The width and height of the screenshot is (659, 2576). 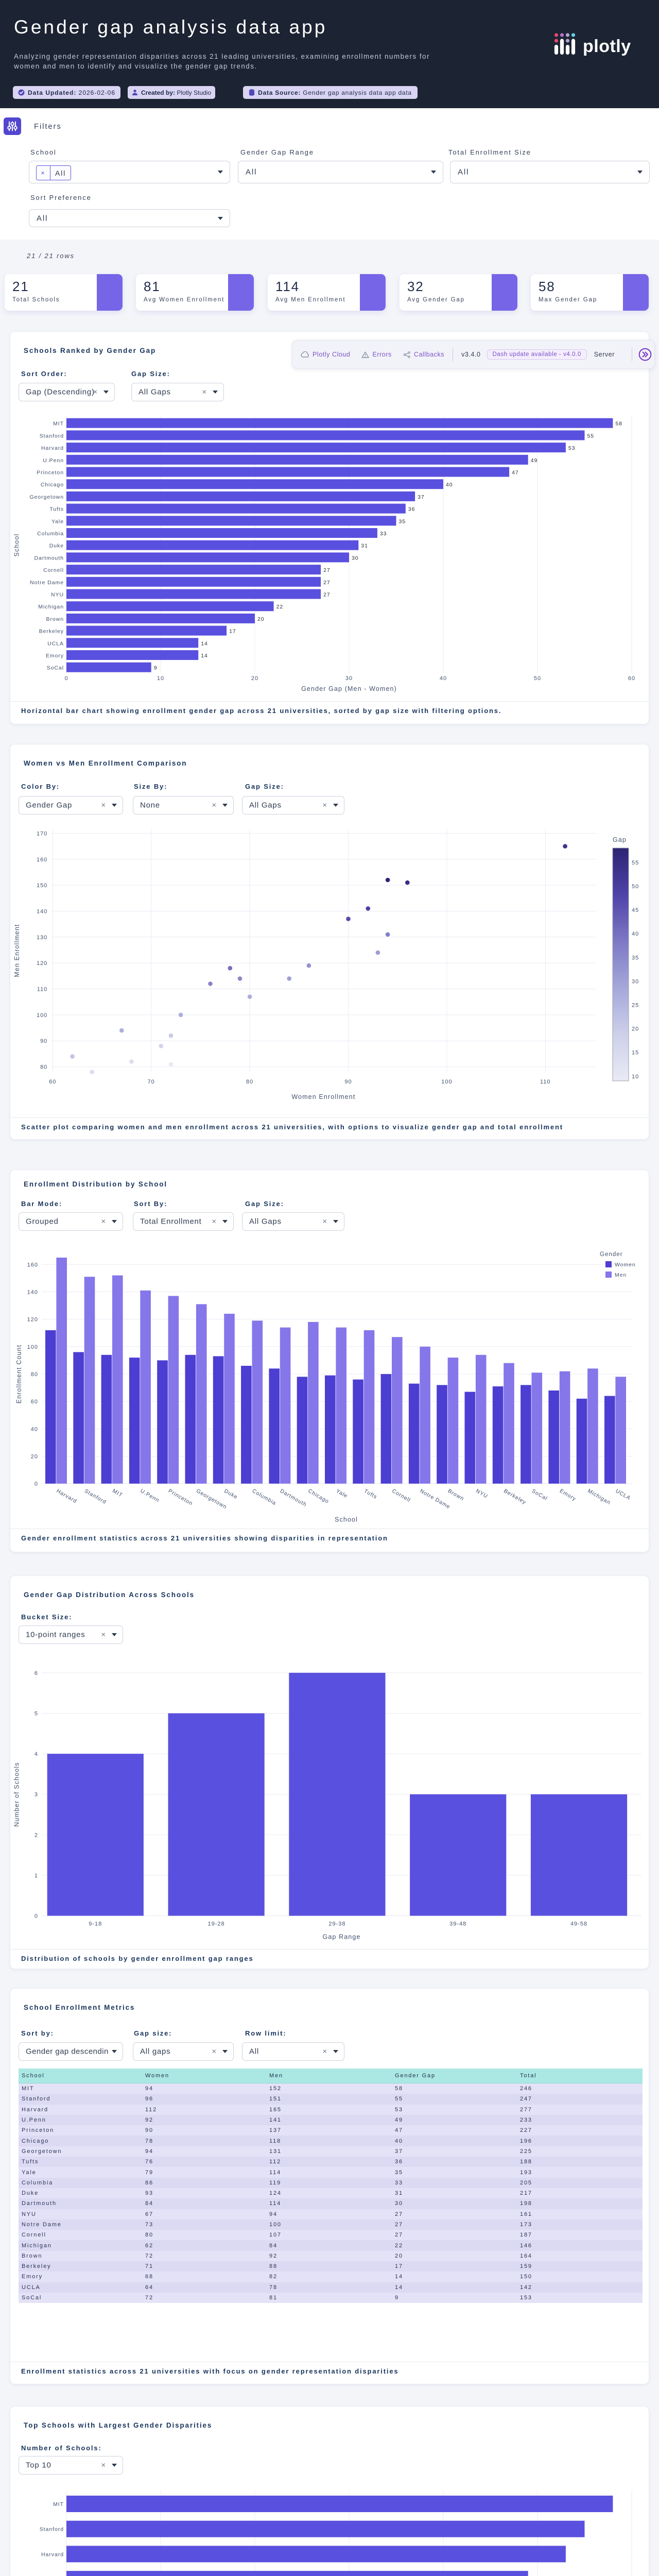 What do you see at coordinates (384, 534) in the screenshot?
I see `svg-text: 33` at bounding box center [384, 534].